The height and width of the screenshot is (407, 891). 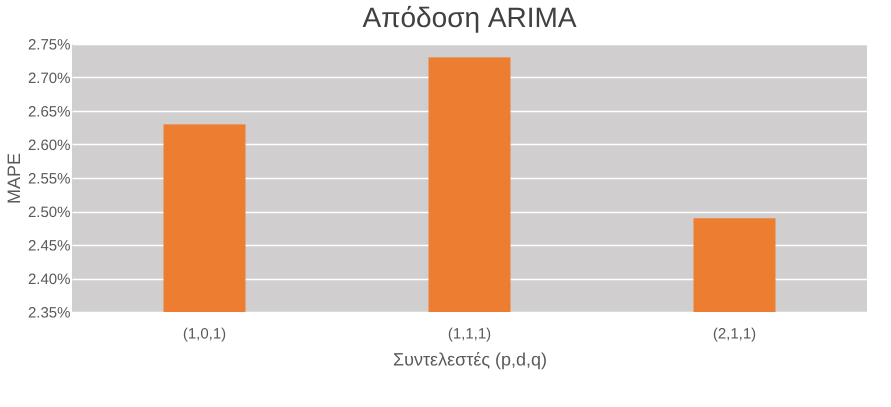 What do you see at coordinates (49, 246) in the screenshot?
I see `y-tick-label: 2.45%` at bounding box center [49, 246].